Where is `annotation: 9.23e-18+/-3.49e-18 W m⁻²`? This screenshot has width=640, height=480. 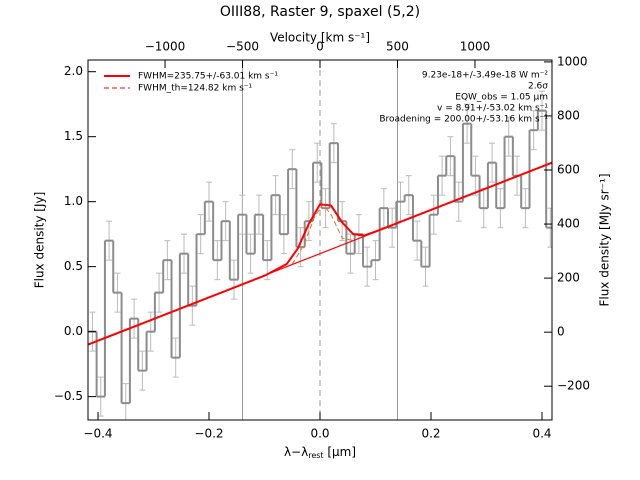 annotation: 9.23e-18+/-3.49e-18 W m⁻² is located at coordinates (485, 76).